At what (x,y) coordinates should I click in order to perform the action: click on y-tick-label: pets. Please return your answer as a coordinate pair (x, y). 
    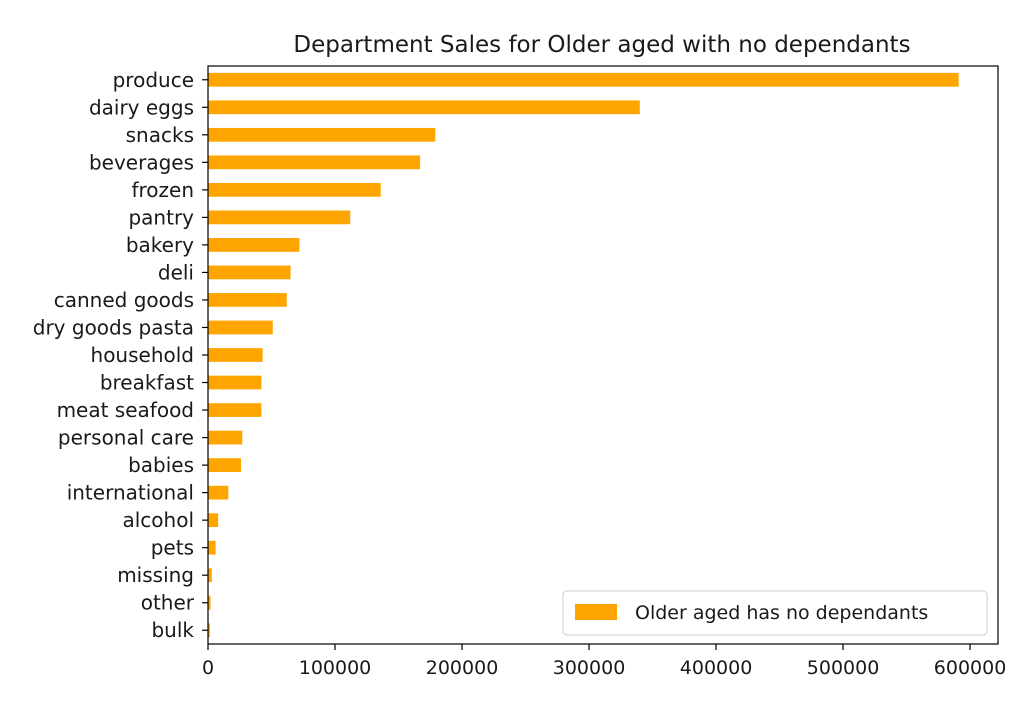
    Looking at the image, I should click on (172, 548).